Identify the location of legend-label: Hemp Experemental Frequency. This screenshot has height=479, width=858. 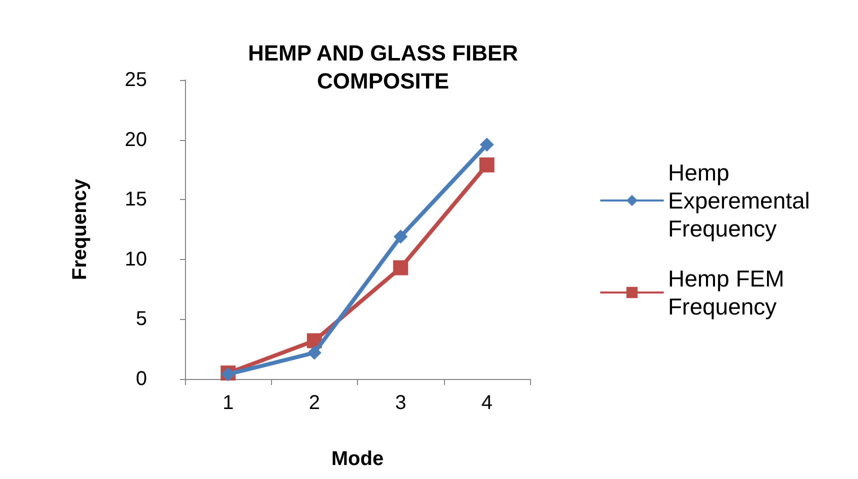
(742, 201).